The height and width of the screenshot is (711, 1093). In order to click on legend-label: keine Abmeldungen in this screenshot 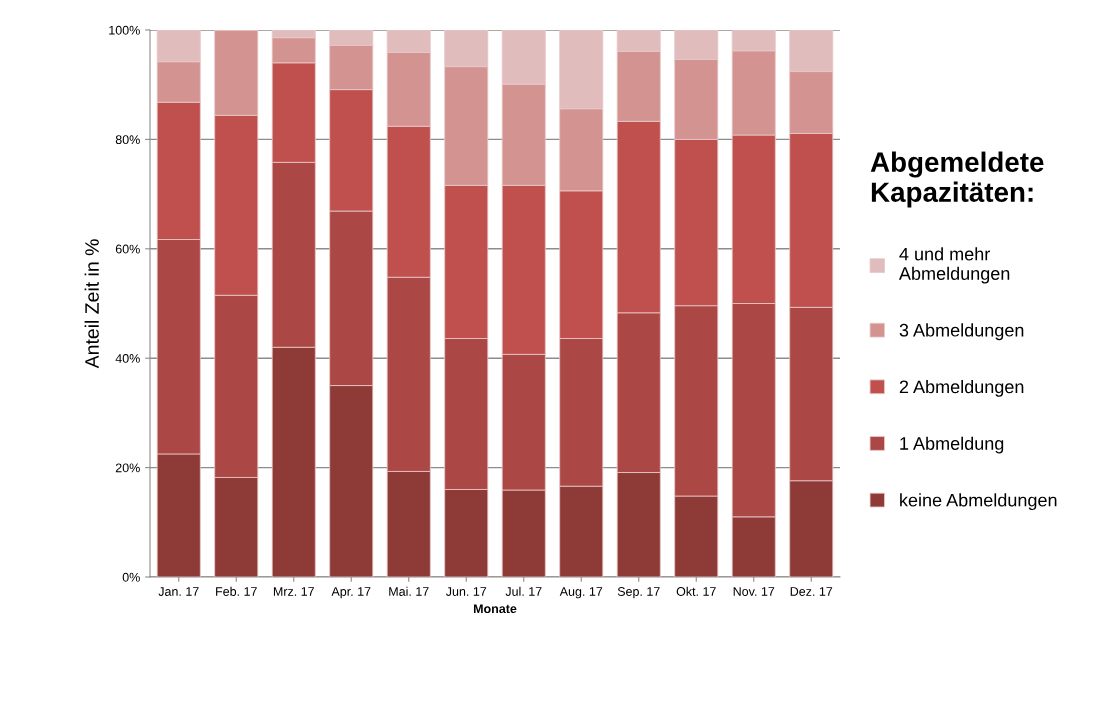, I will do `click(978, 502)`.